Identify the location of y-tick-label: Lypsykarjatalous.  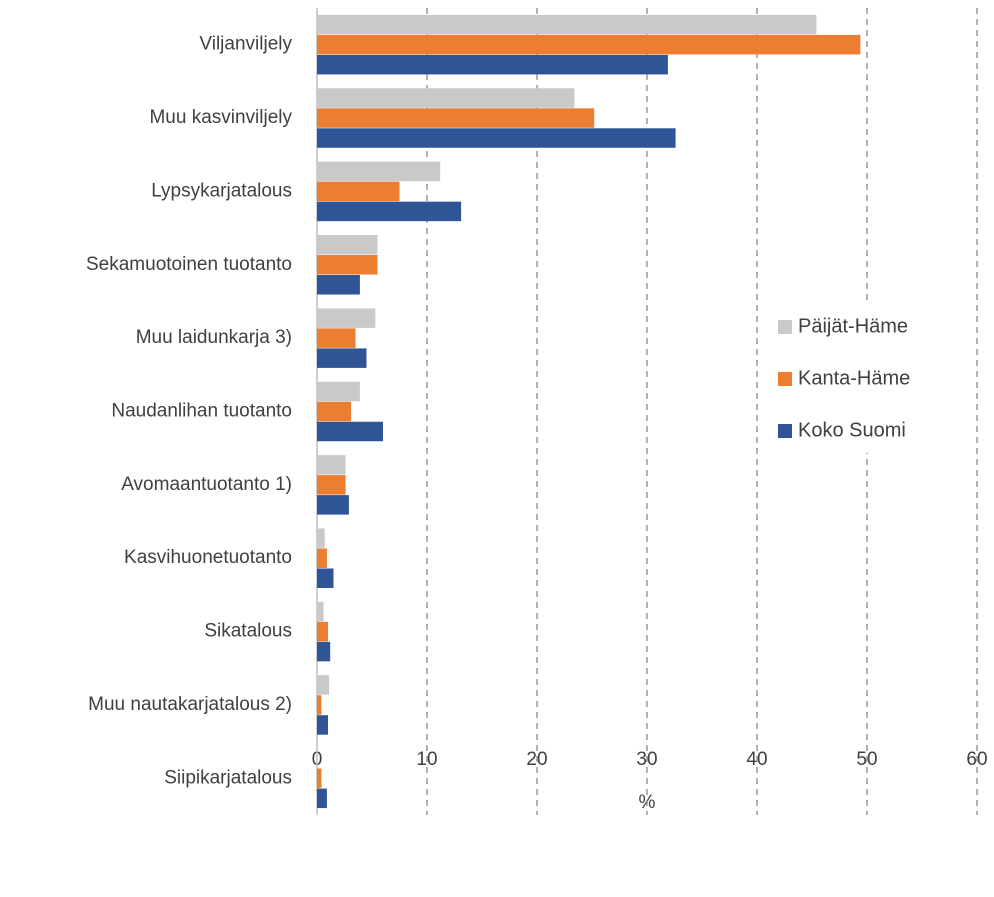
(221, 190).